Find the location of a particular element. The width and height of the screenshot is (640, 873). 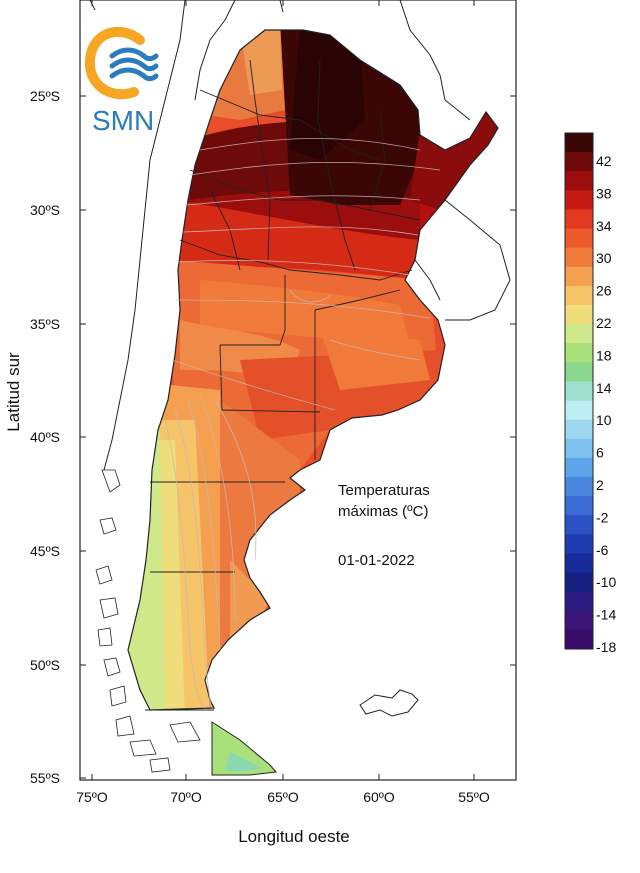

x-axis-title: Longitud oeste is located at coordinates (294, 836).